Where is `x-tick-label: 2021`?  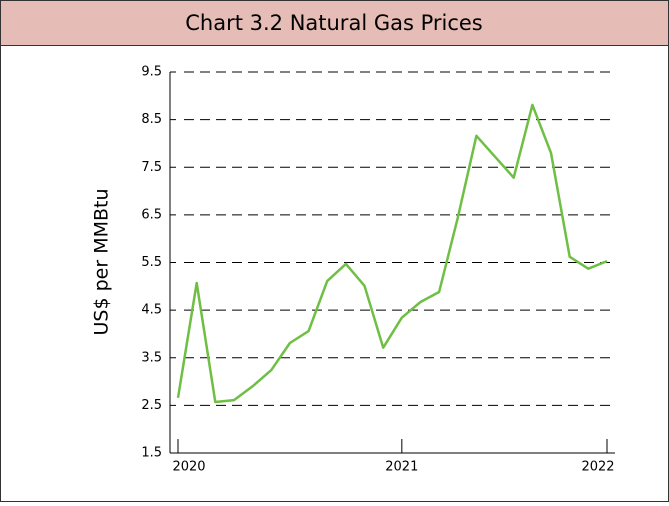
x-tick-label: 2021 is located at coordinates (401, 467).